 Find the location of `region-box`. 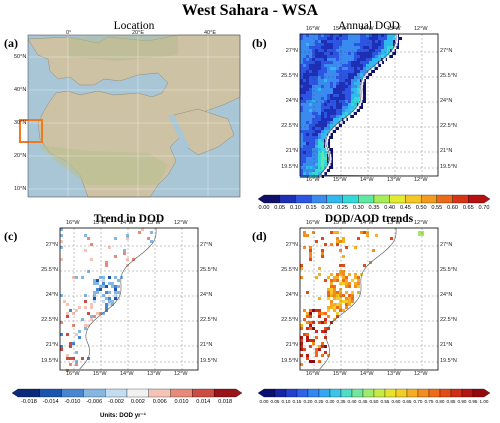

region-box is located at coordinates (31, 131).